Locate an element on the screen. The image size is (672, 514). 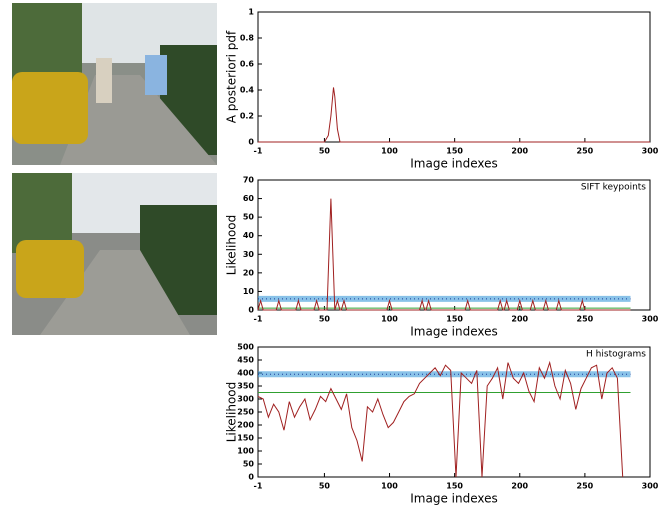
y-tick-label: 0.2 is located at coordinates (247, 116).